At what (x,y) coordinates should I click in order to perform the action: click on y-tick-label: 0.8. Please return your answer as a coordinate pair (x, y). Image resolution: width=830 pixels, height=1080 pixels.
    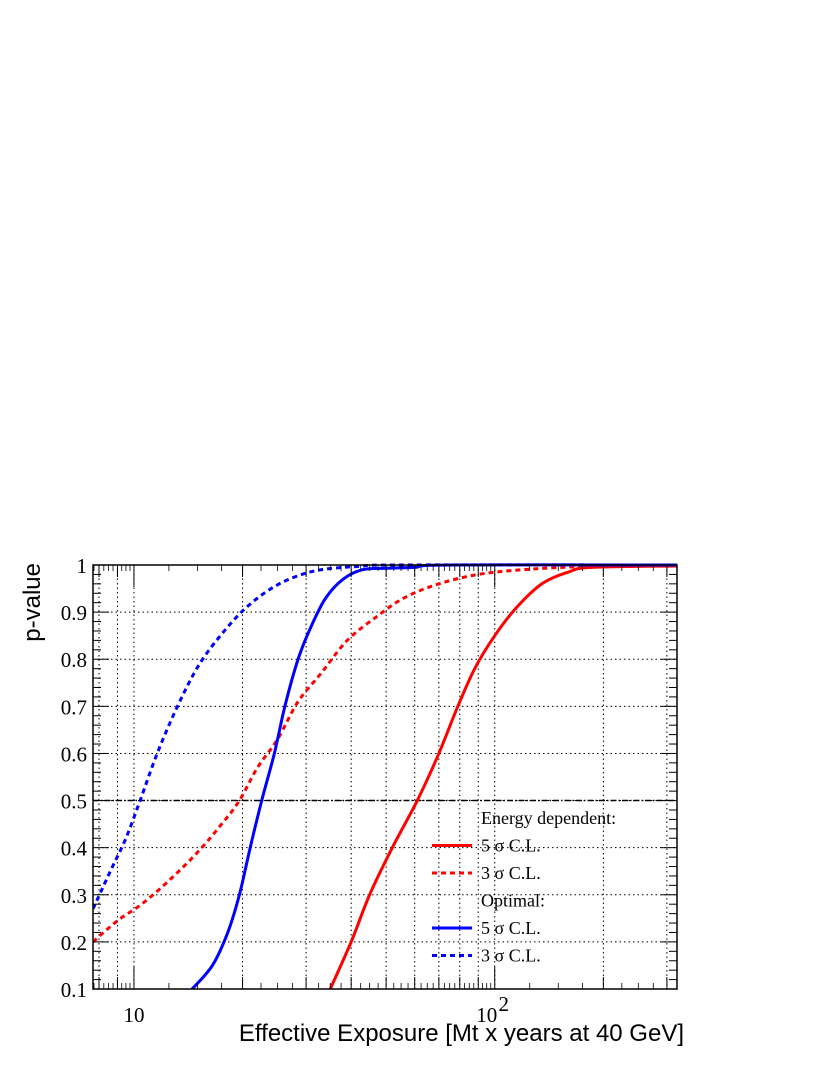
    Looking at the image, I should click on (74, 660).